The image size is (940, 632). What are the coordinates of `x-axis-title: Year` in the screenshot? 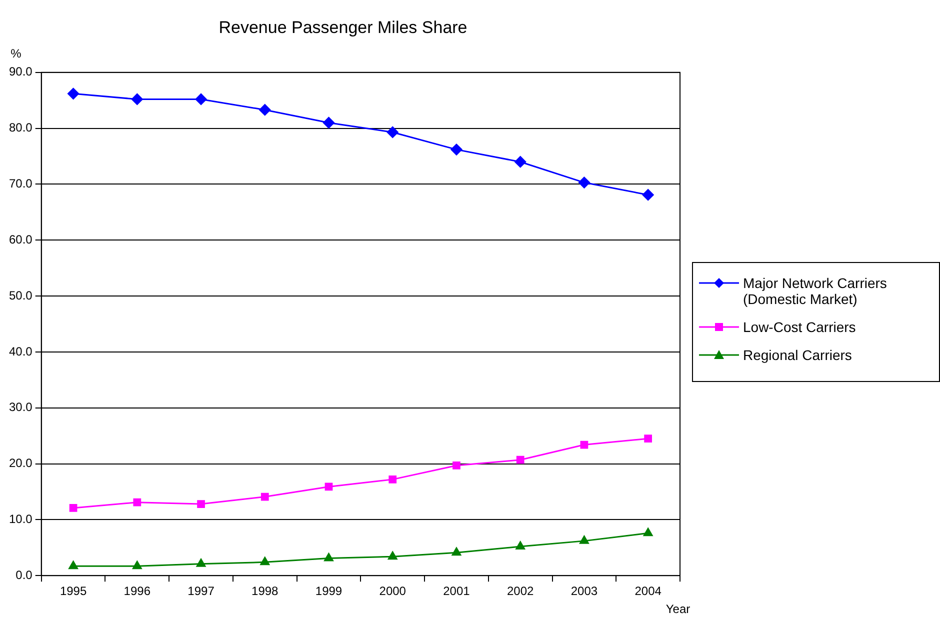 It's located at (678, 609).